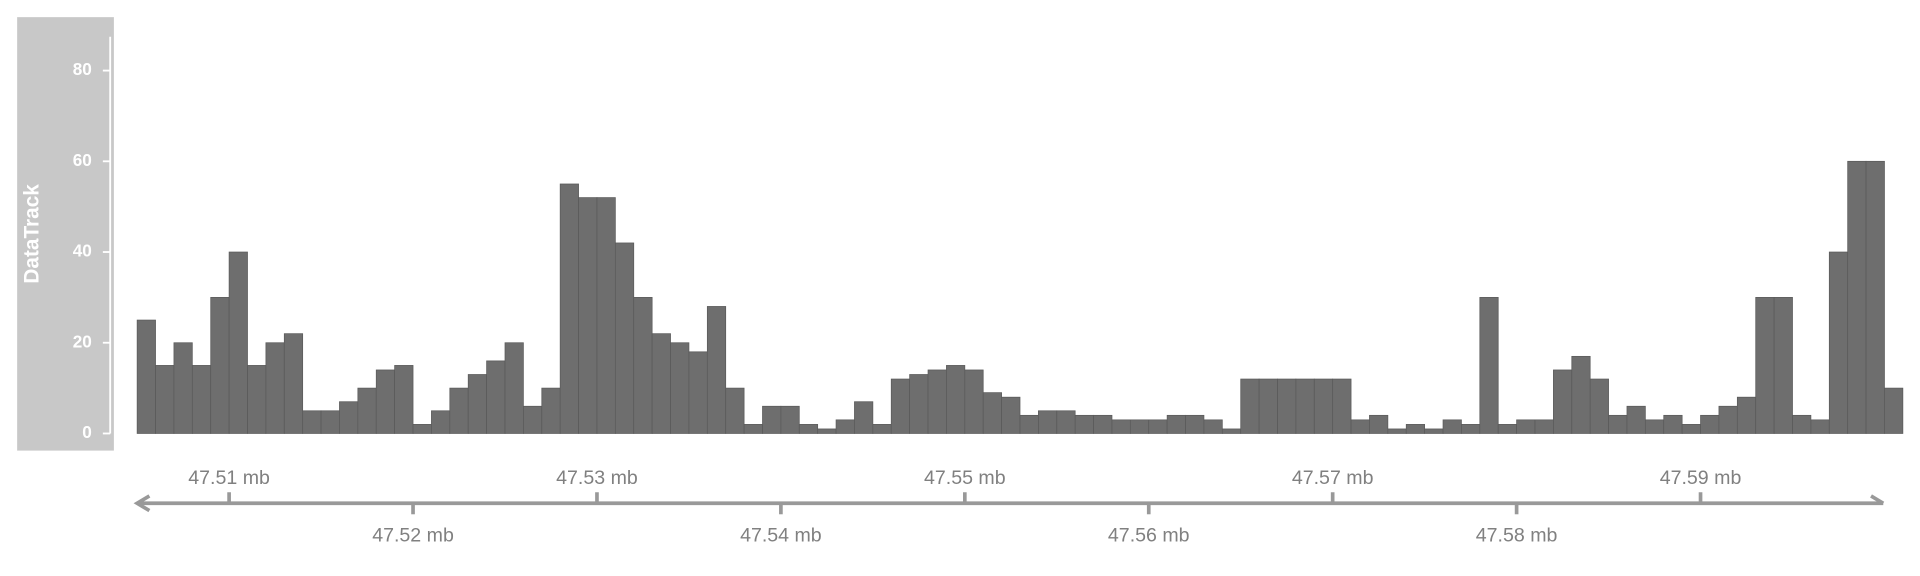 This screenshot has width=1920, height=576. Describe the element at coordinates (1517, 535) in the screenshot. I see `x-tick-label: 47.58 mb` at that location.